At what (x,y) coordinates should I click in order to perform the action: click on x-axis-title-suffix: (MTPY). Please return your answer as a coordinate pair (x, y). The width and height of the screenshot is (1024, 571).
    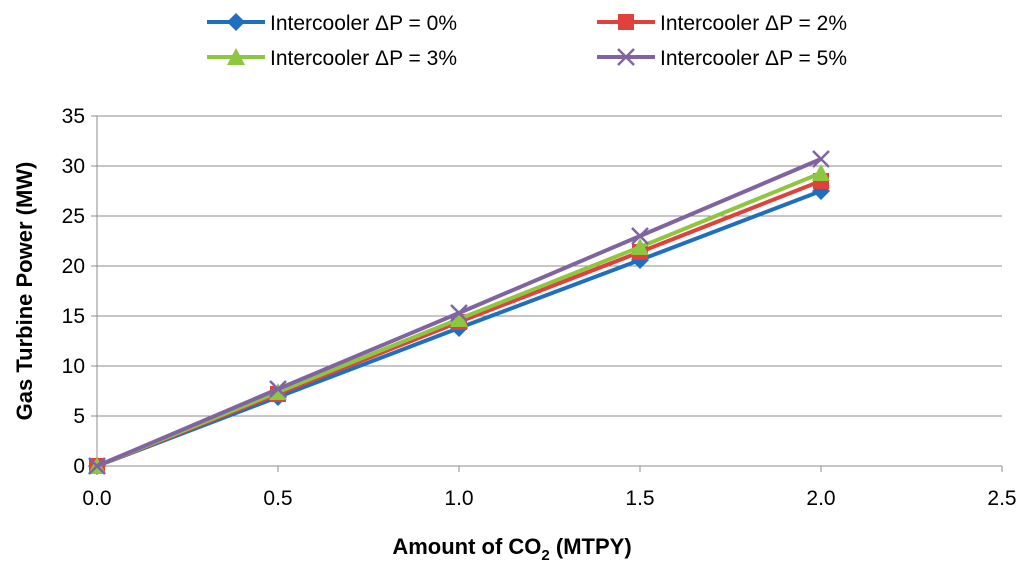
    Looking at the image, I should click on (591, 546).